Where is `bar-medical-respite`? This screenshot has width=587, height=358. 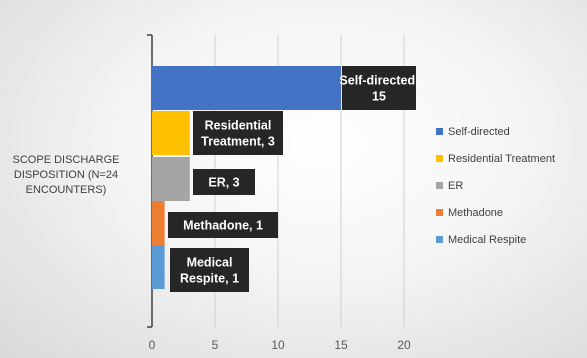 bar-medical-respite is located at coordinates (158, 267).